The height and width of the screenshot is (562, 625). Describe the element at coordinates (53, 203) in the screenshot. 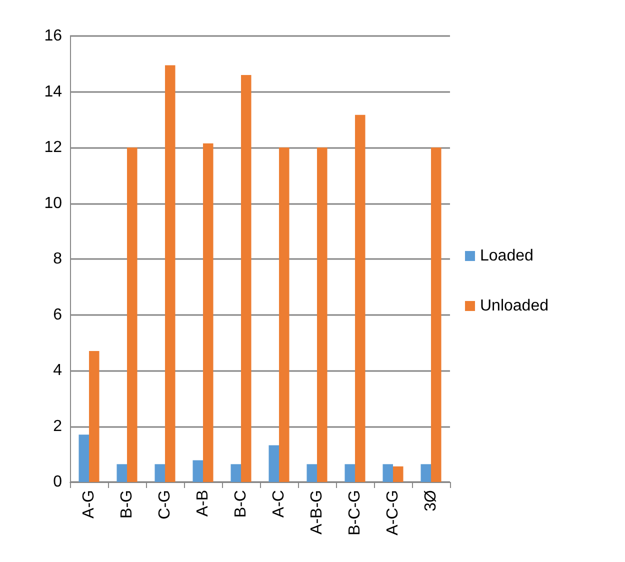

I see `y-tick-label: 10` at that location.